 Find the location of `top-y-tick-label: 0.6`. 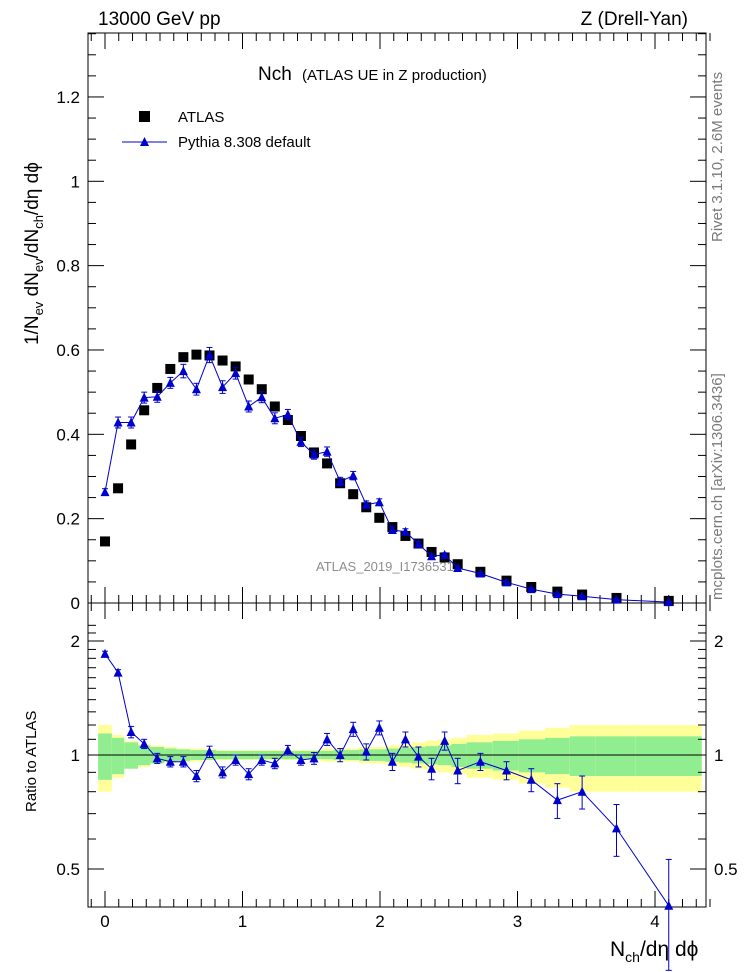

top-y-tick-label: 0.6 is located at coordinates (68, 350).